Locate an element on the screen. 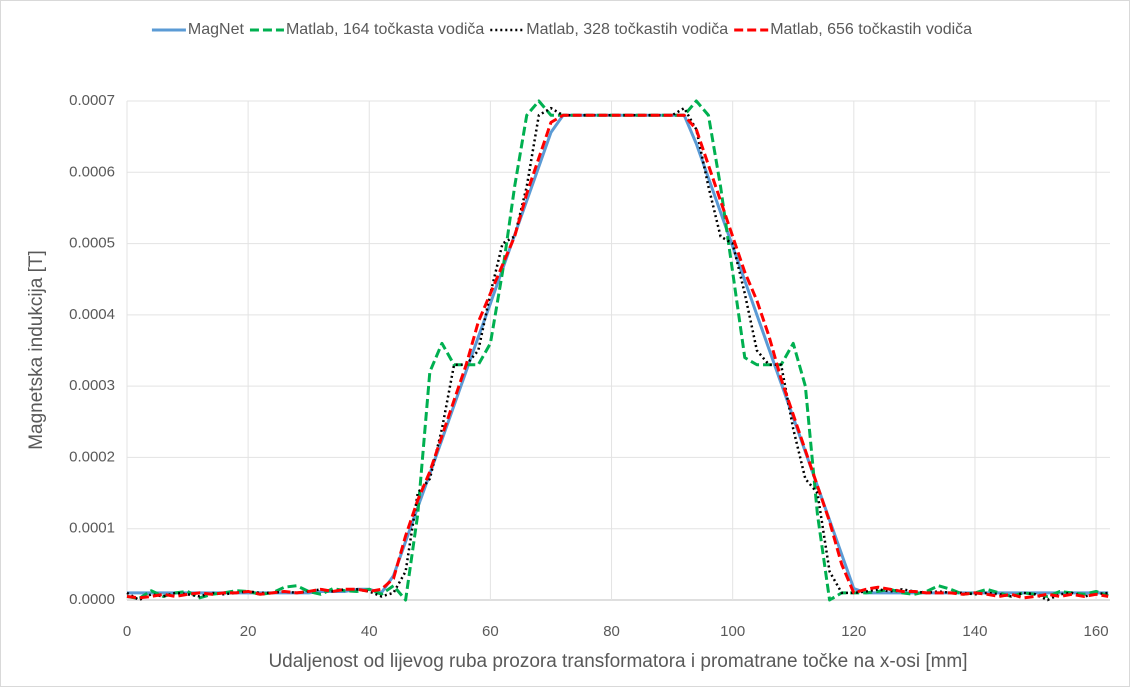  y-tick-label: 0.0005 is located at coordinates (92, 243).